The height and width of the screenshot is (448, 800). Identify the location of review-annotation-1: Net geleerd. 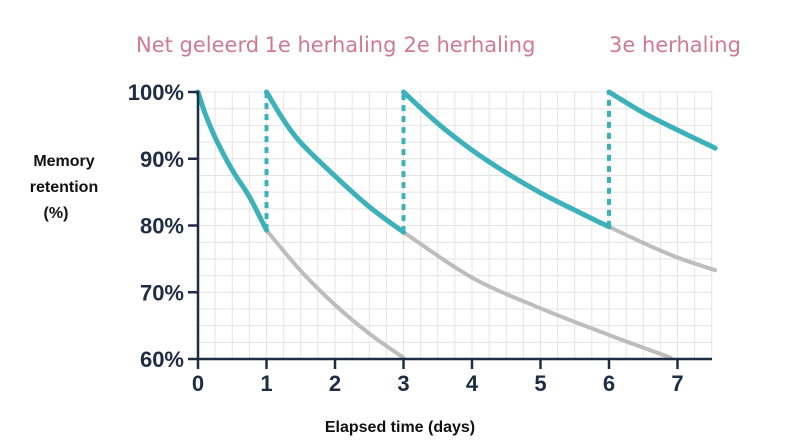
(197, 45).